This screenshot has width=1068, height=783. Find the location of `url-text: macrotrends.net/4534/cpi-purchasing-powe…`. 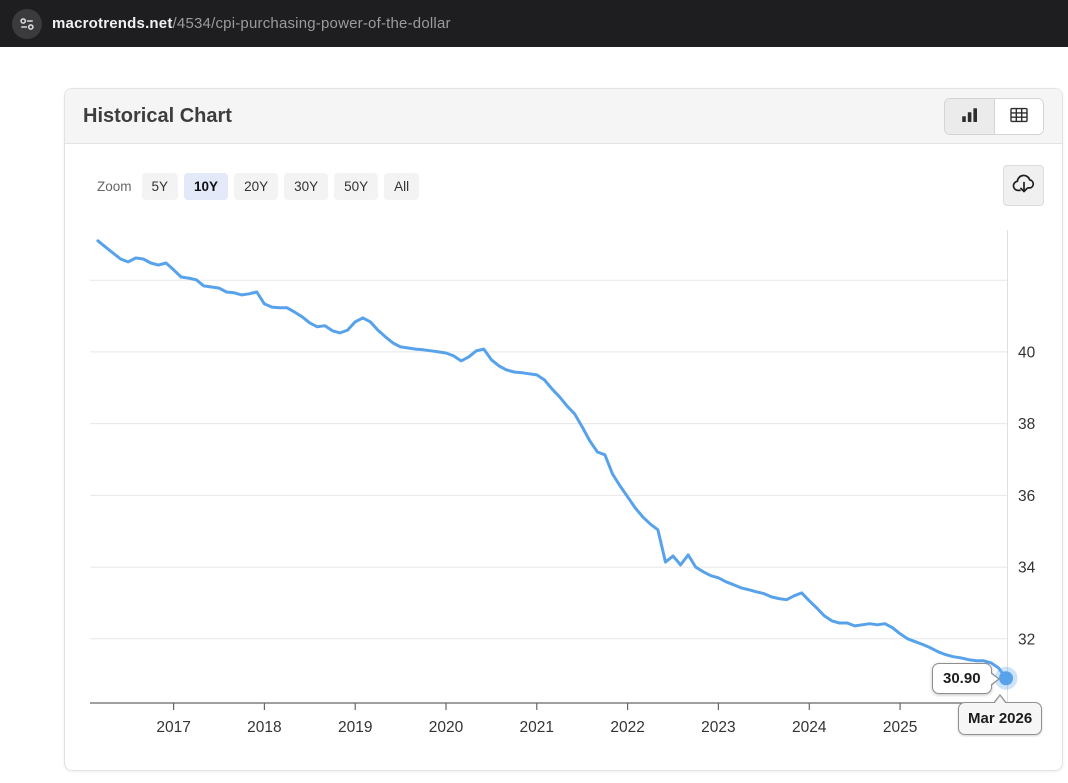

url-text: macrotrends.net/4534/cpi-purchasing-powe… is located at coordinates (251, 23).